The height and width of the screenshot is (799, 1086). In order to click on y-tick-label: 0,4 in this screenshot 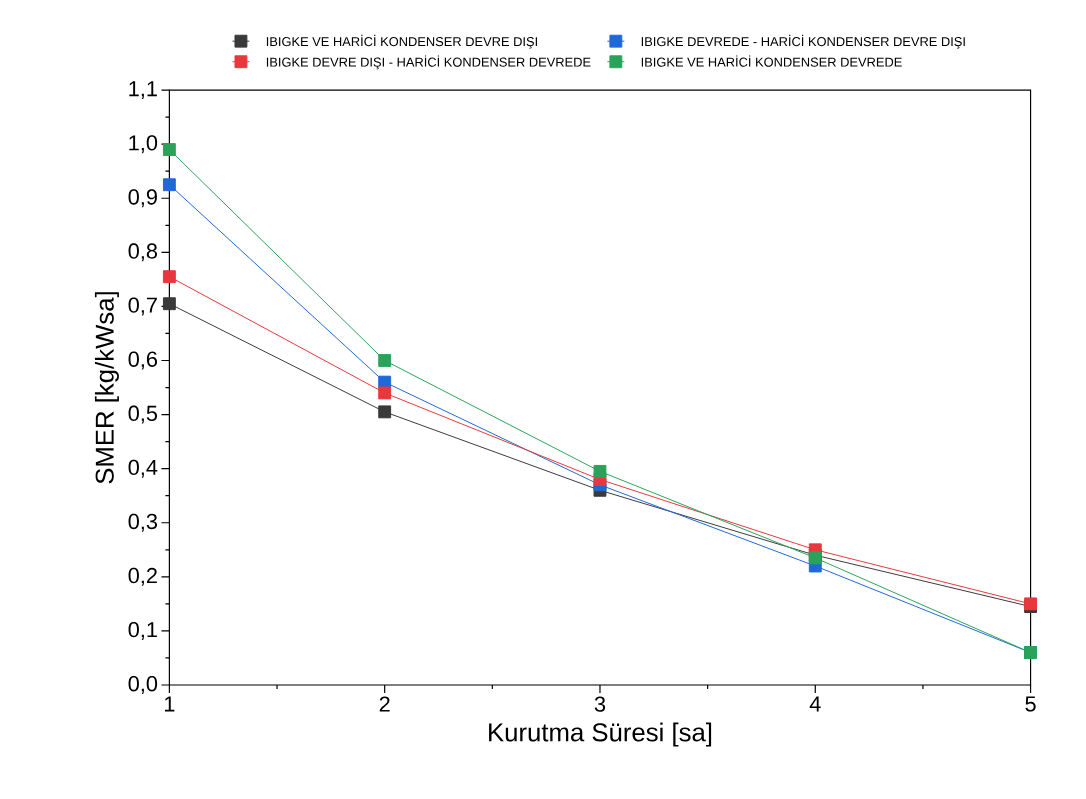, I will do `click(143, 468)`.